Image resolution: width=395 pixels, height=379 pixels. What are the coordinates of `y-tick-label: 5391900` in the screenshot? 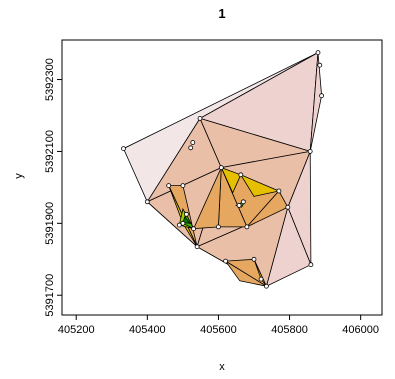 It's located at (50, 223).